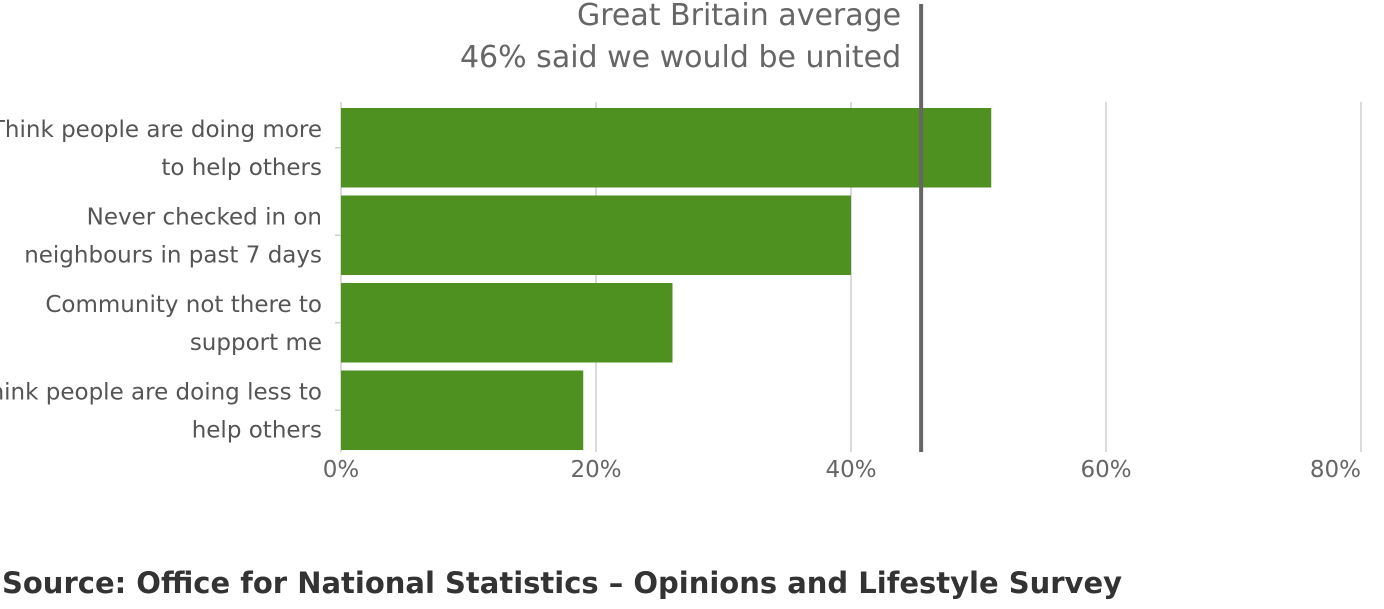 This screenshot has height=609, width=1384. I want to click on category-label-line: Never checked in on, so click(204, 217).